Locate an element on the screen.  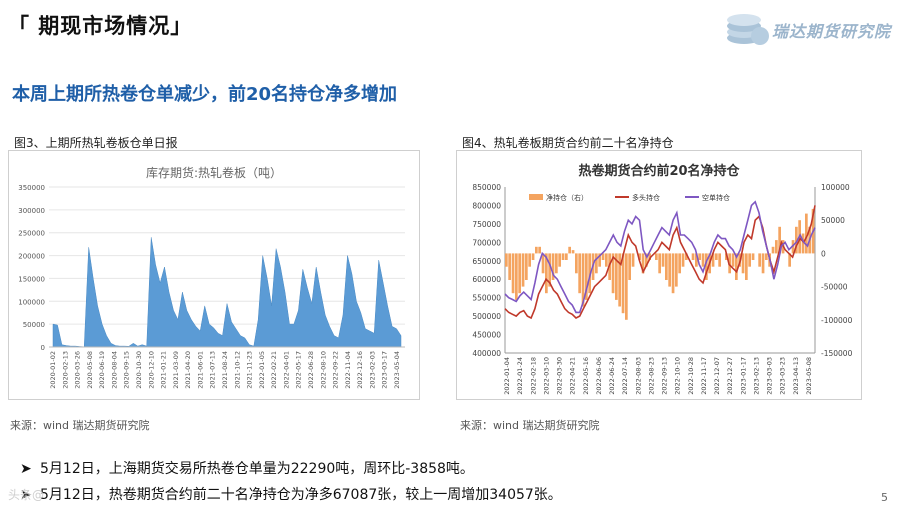
x-tick-label: 2022-05-17 is located at coordinates (299, 370).